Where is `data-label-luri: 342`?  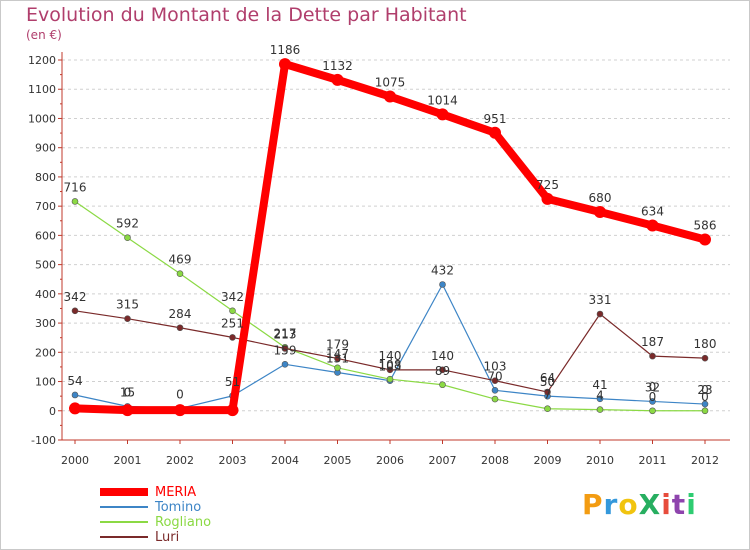 data-label-luri: 342 is located at coordinates (75, 297).